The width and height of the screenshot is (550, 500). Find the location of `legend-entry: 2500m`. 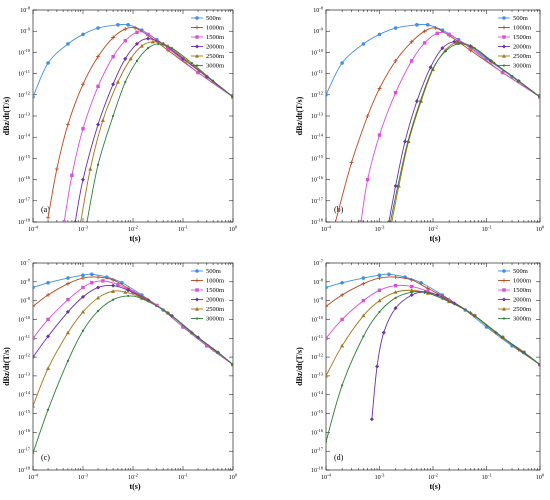

legend-entry: 2500m is located at coordinates (522, 56).